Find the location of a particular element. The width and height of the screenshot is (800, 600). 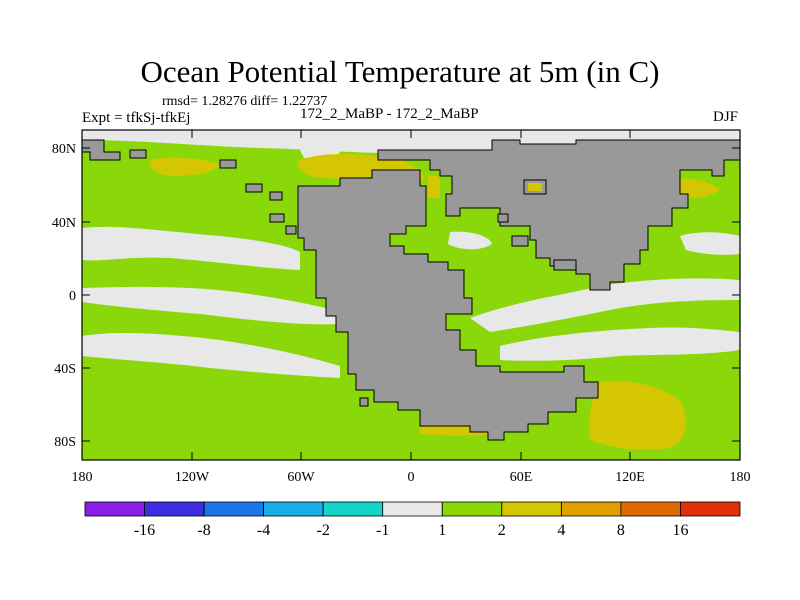

north-island-warm is located at coordinates (535, 187).